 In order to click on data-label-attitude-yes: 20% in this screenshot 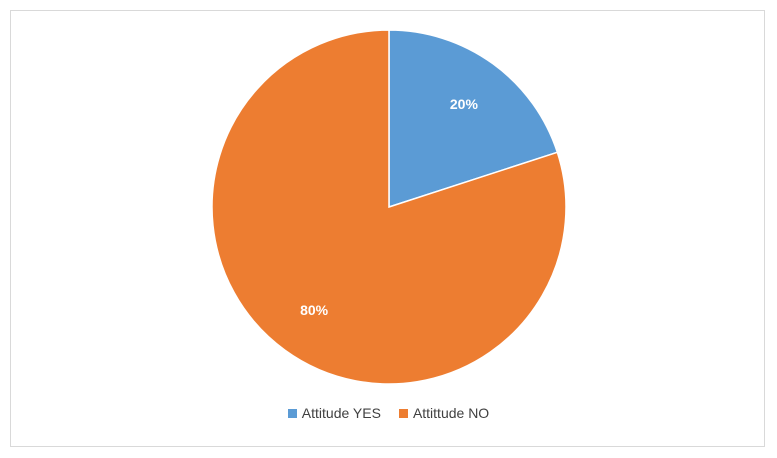, I will do `click(464, 104)`.